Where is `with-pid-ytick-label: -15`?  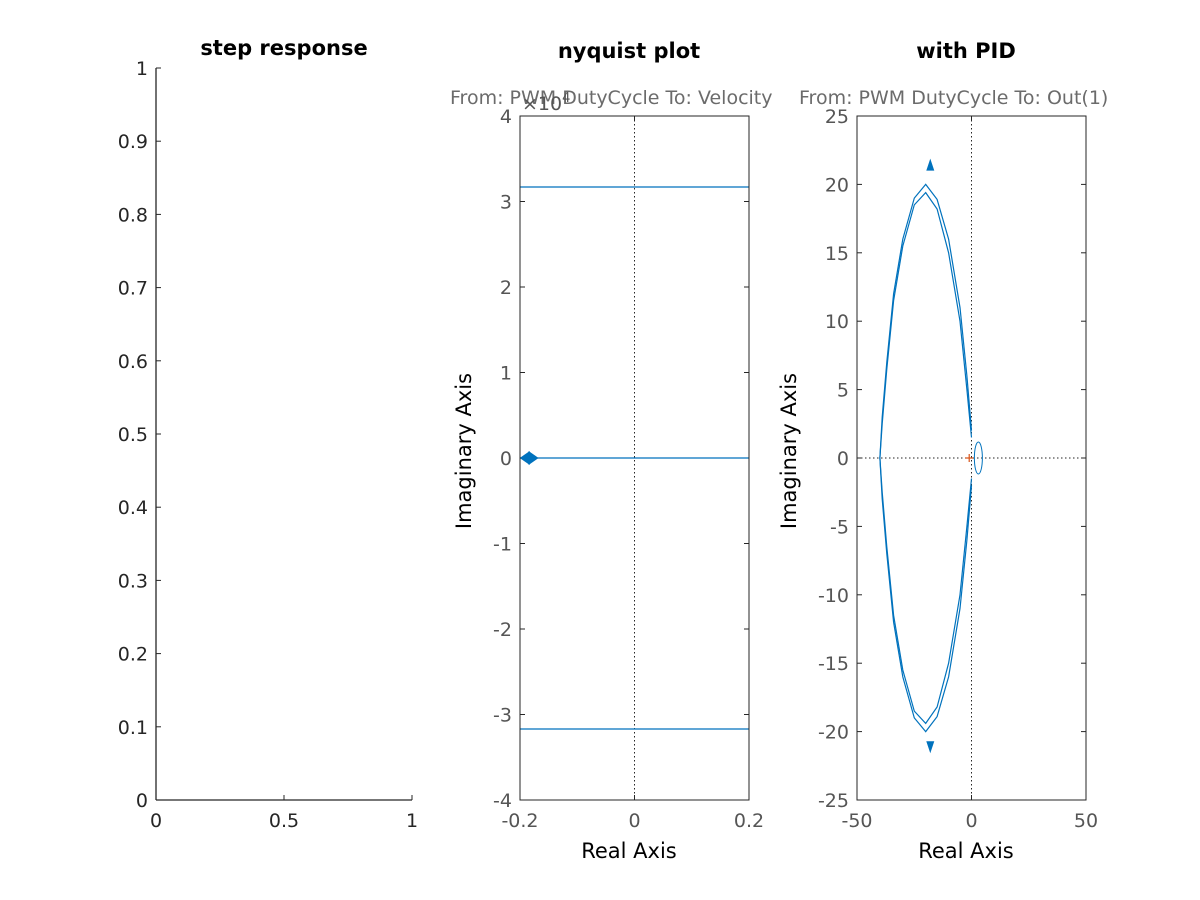 with-pid-ytick-label: -15 is located at coordinates (833, 664).